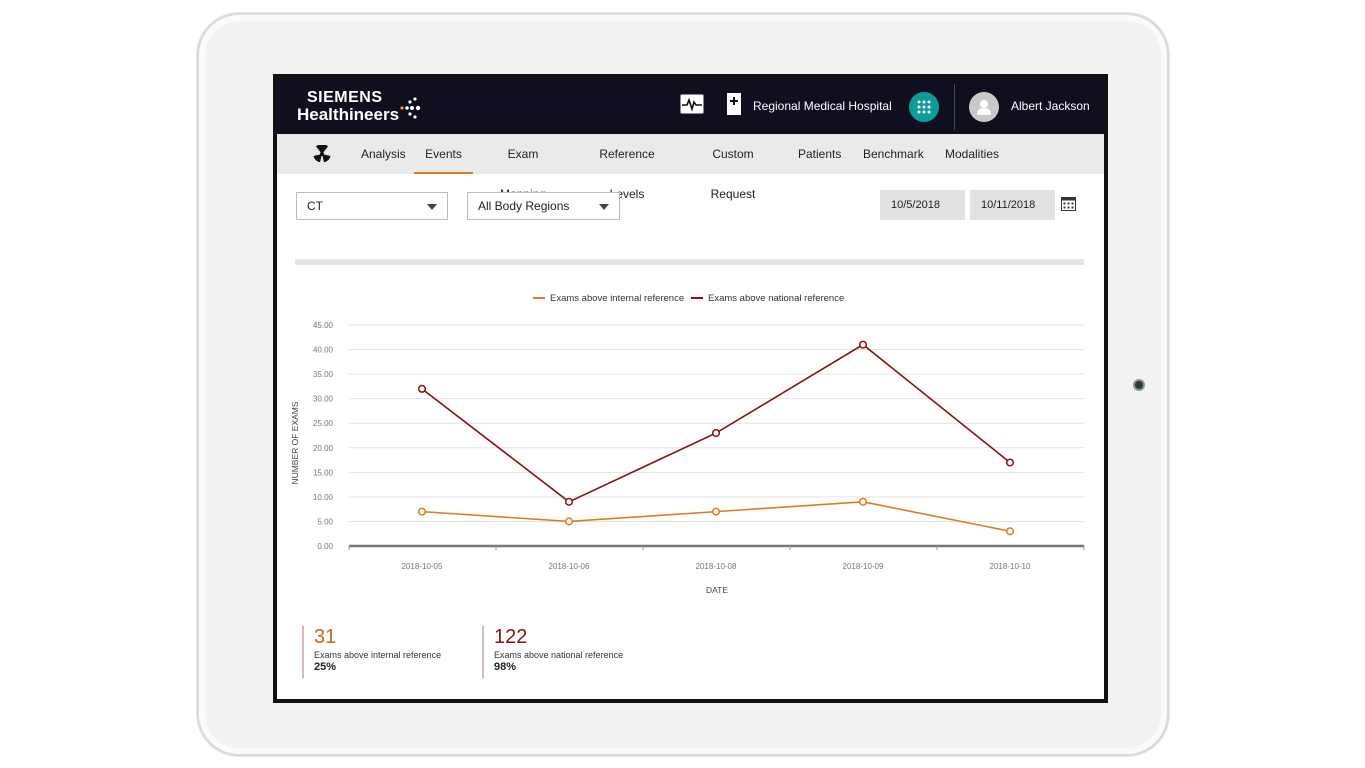  I want to click on legend-national: Exams above national reference, so click(776, 298).